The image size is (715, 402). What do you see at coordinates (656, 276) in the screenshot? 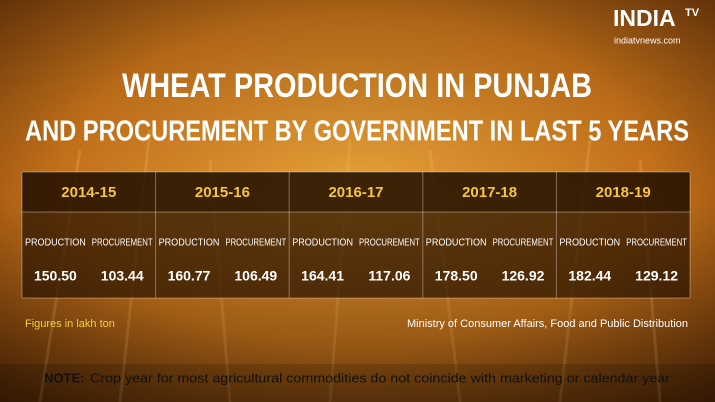
I see `cell-value: 129.12` at bounding box center [656, 276].